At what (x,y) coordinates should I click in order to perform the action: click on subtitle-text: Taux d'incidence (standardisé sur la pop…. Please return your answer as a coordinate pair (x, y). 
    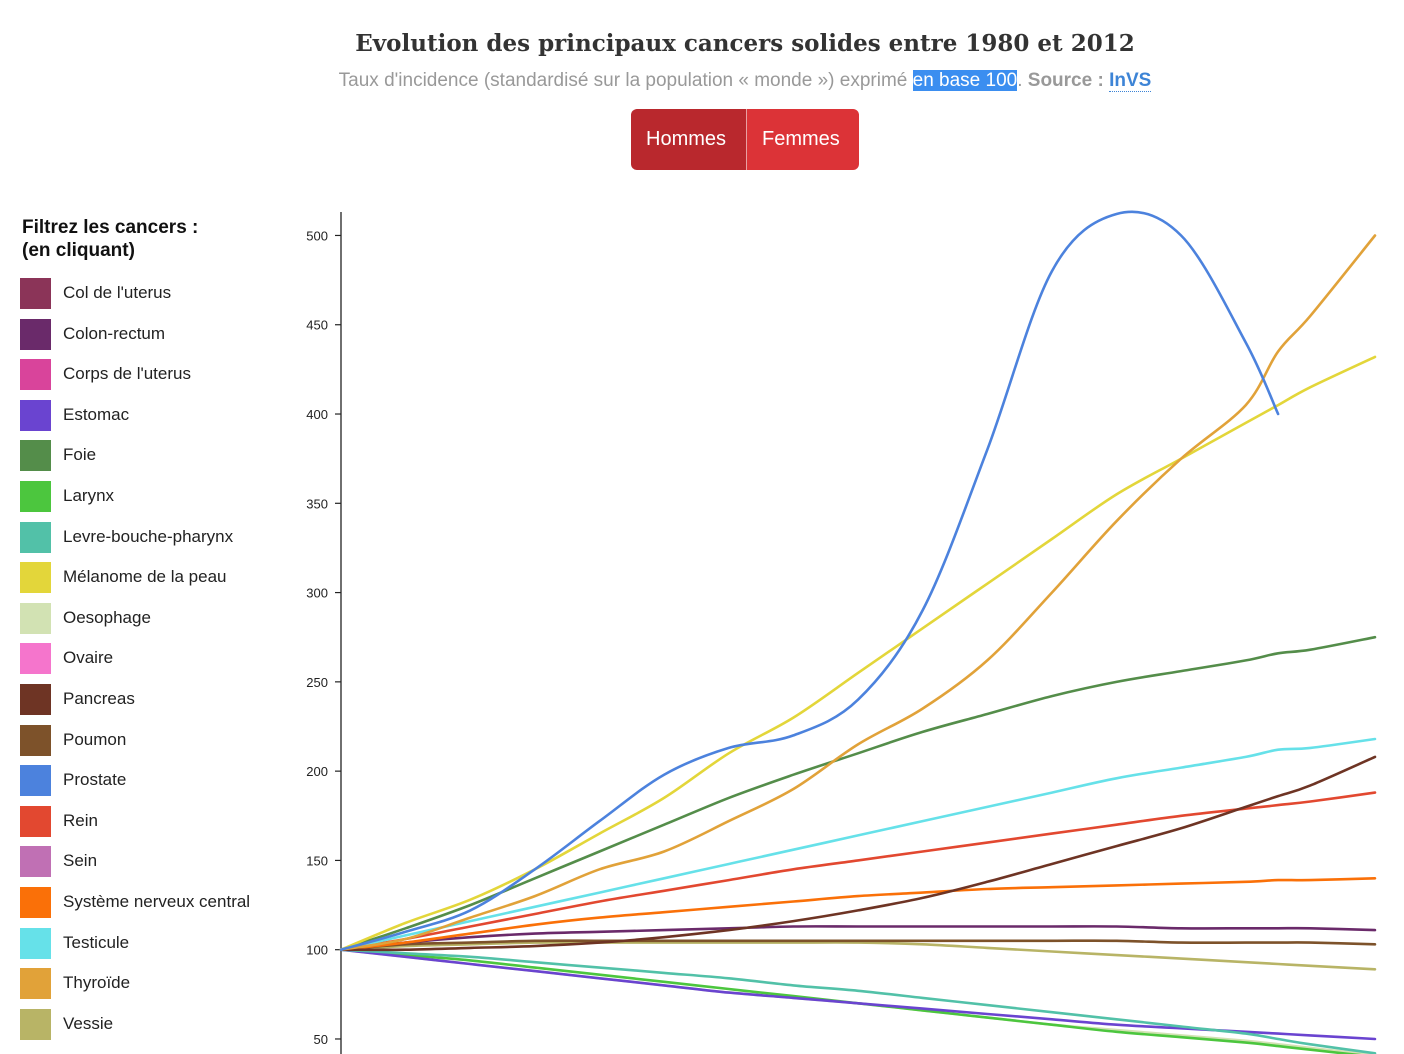
    Looking at the image, I should click on (625, 80).